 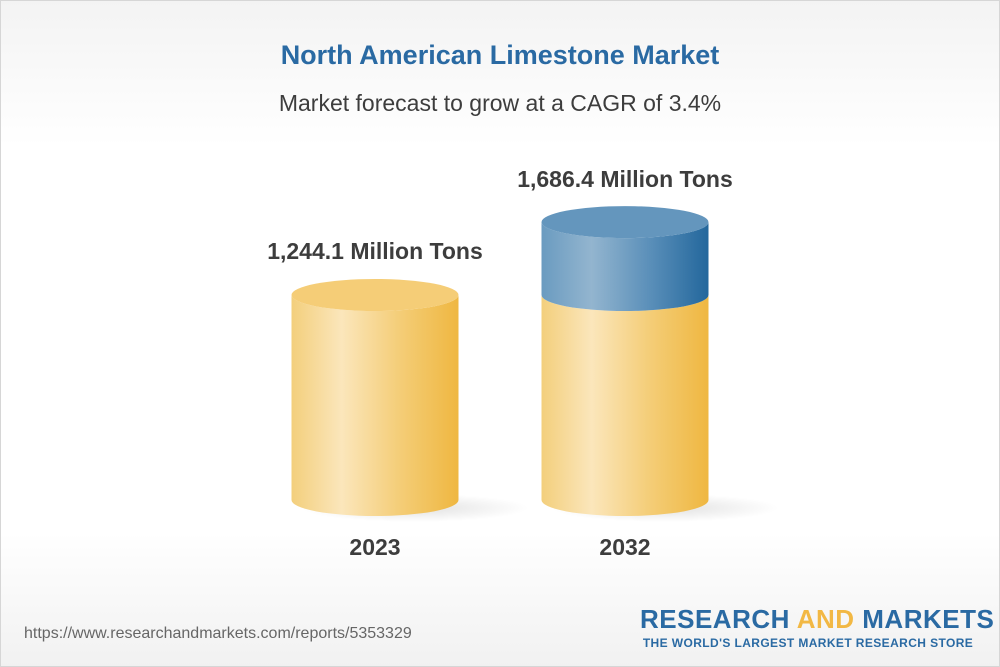 What do you see at coordinates (825, 619) in the screenshot?
I see `logo-text: AND` at bounding box center [825, 619].